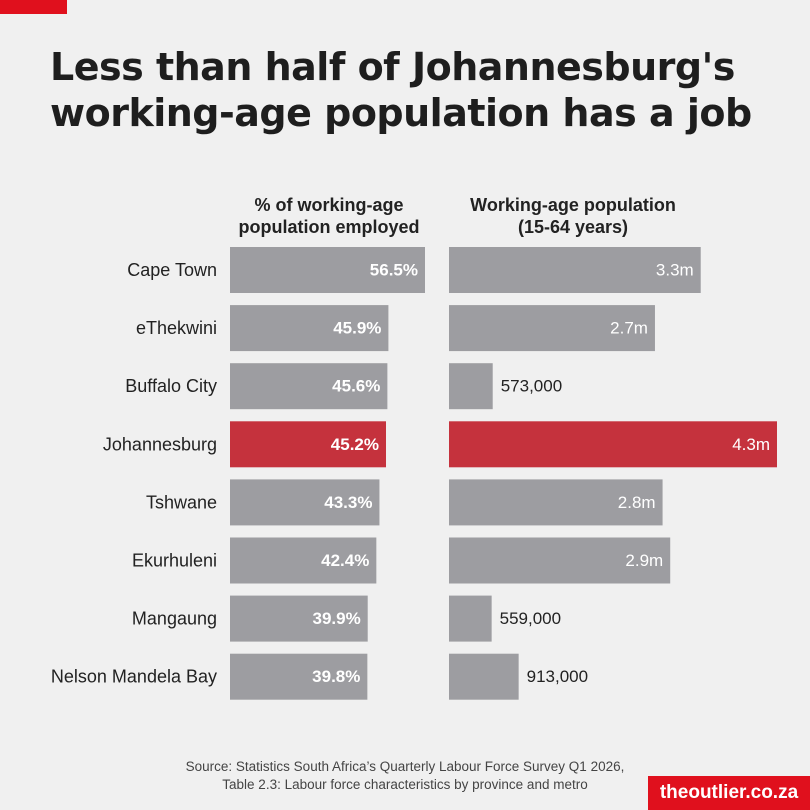 The image size is (810, 810). What do you see at coordinates (355, 444) in the screenshot?
I see `employment-value-label: 45.2%` at bounding box center [355, 444].